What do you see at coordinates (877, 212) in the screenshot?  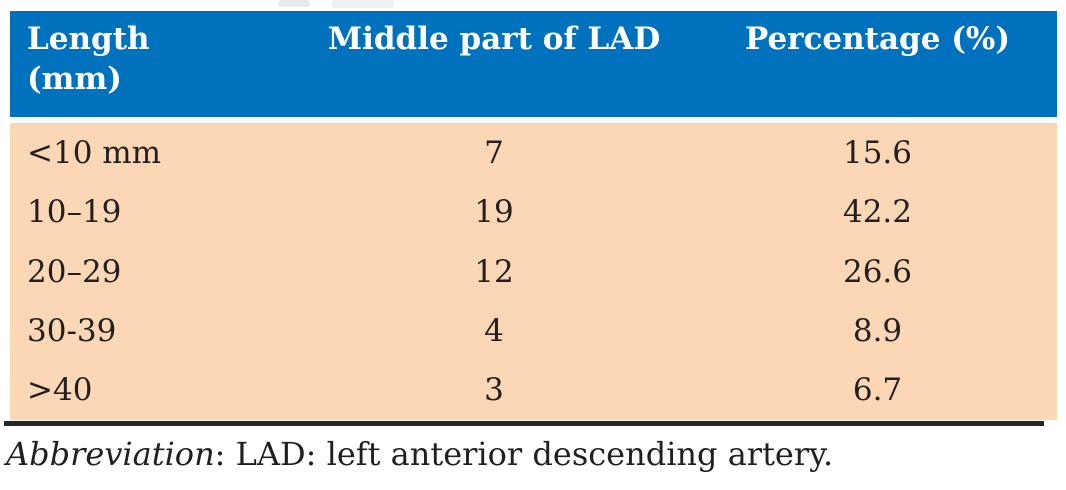 I see `cell-percentage: 42.2` at bounding box center [877, 212].